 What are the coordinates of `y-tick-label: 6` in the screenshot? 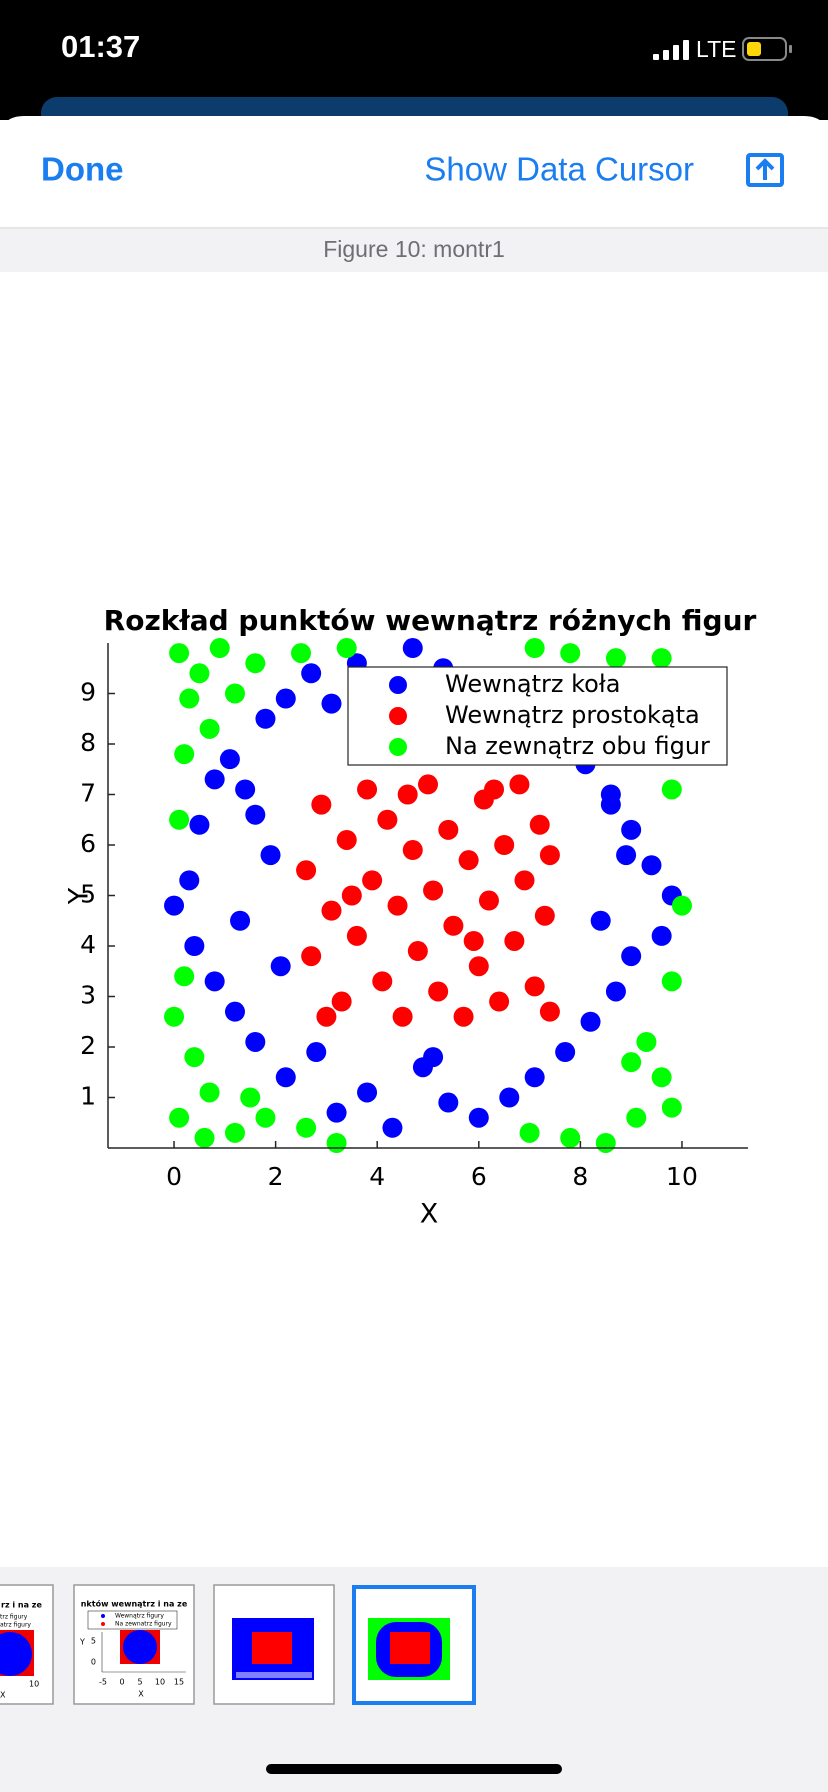 It's located at (88, 843).